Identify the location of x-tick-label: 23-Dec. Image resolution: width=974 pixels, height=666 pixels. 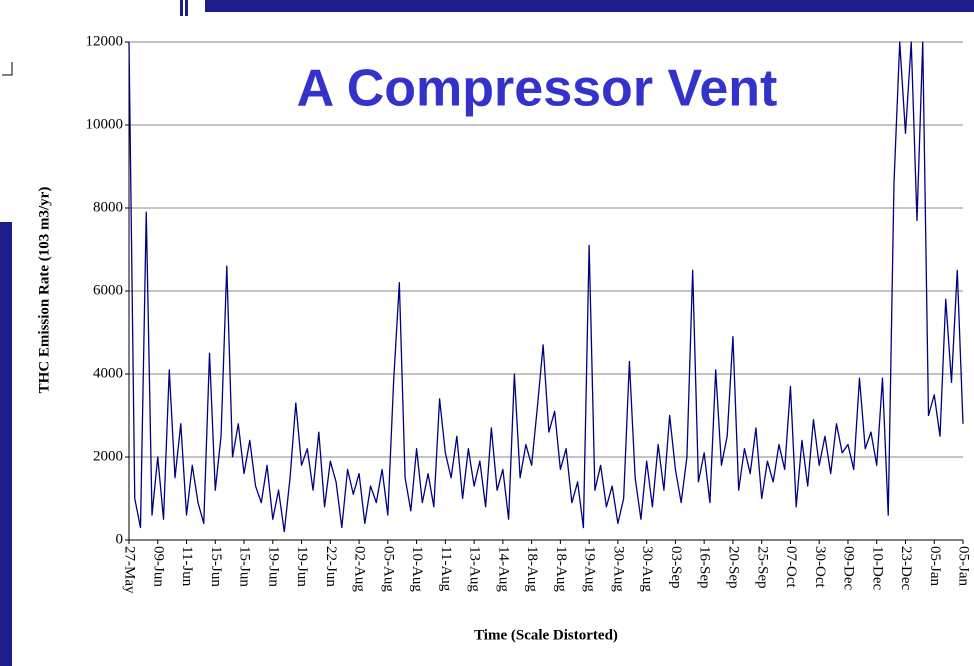
(906, 568).